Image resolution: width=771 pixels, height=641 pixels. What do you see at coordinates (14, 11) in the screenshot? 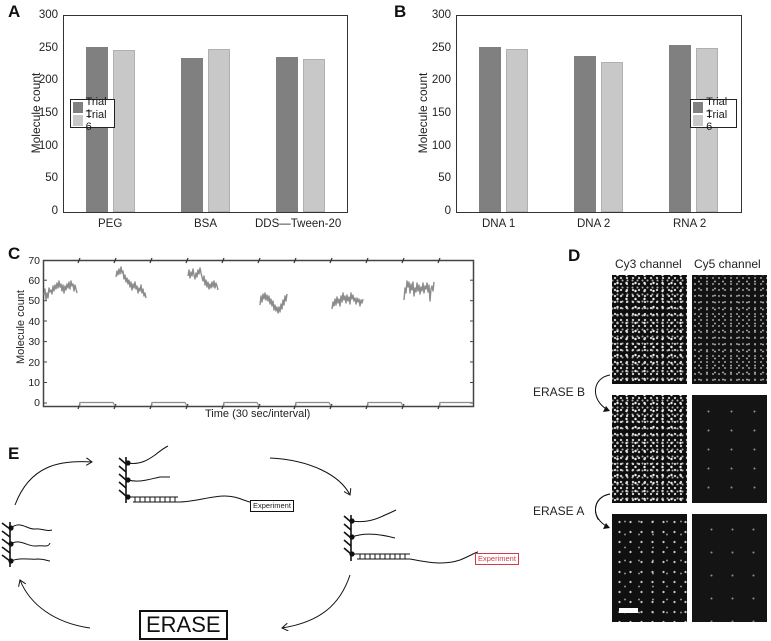
I see `panel-a-letter: A` at bounding box center [14, 11].